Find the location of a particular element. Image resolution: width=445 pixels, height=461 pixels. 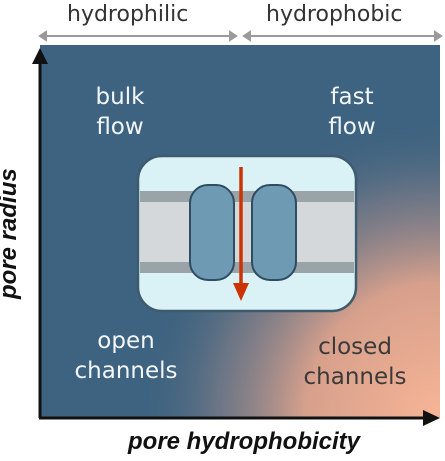

membrane-top-strip is located at coordinates (247, 196).